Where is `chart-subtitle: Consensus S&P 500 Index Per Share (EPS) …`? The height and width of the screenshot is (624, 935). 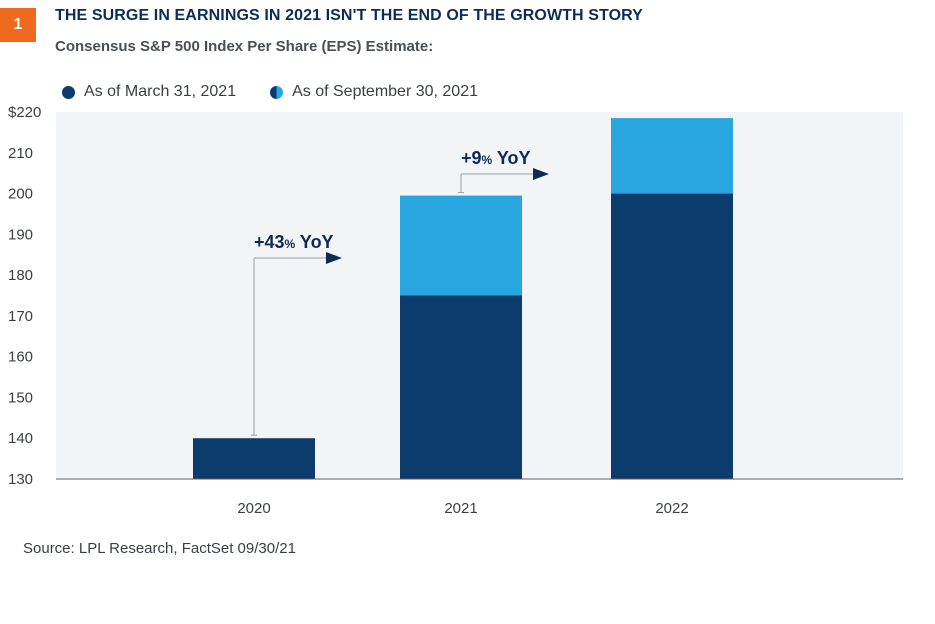 chart-subtitle: Consensus S&P 500 Index Per Share (EPS) … is located at coordinates (244, 46).